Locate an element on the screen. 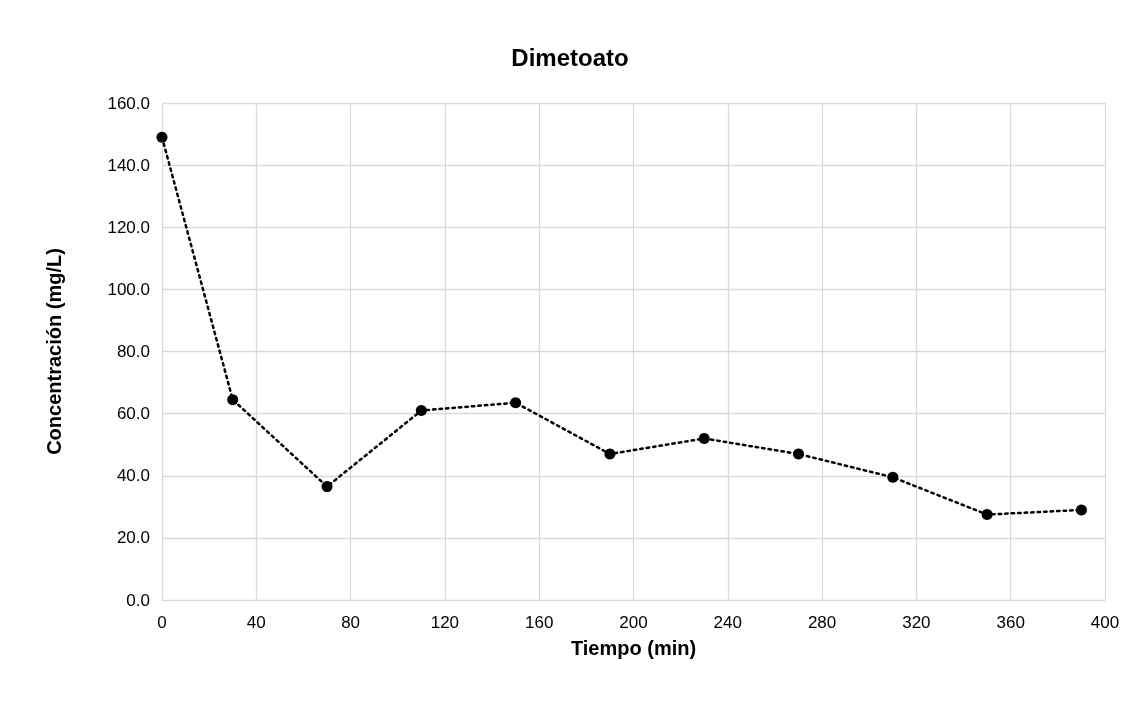  x-tick-label: 360 is located at coordinates (1010, 622).